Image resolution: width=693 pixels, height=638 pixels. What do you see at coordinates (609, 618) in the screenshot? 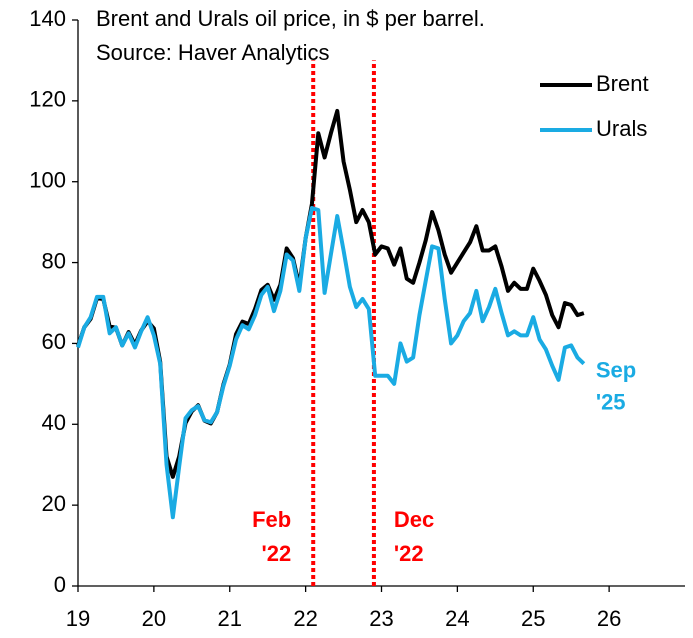
I see `x-tick-label: 26` at bounding box center [609, 618].